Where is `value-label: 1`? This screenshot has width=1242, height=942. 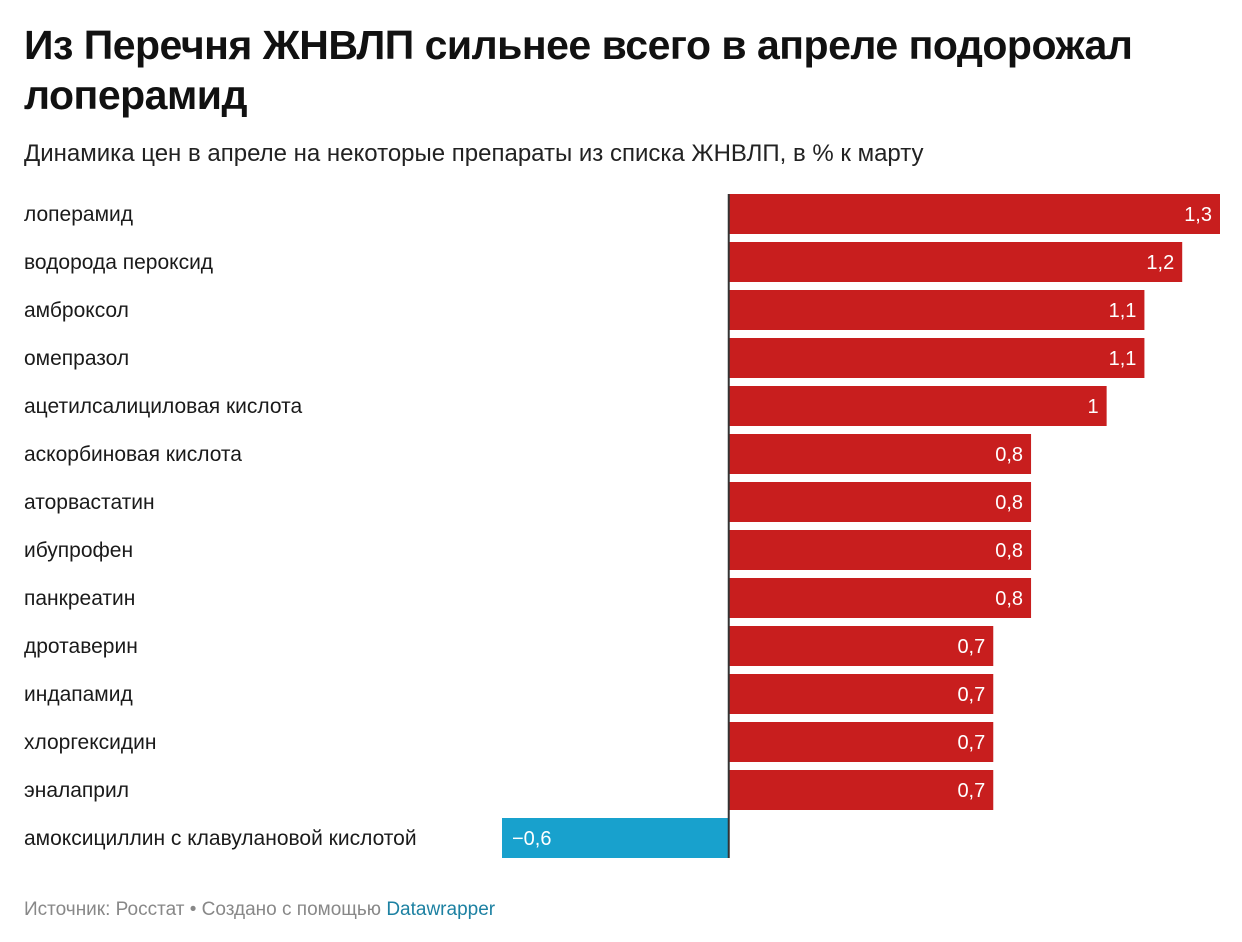 value-label: 1 is located at coordinates (1093, 407).